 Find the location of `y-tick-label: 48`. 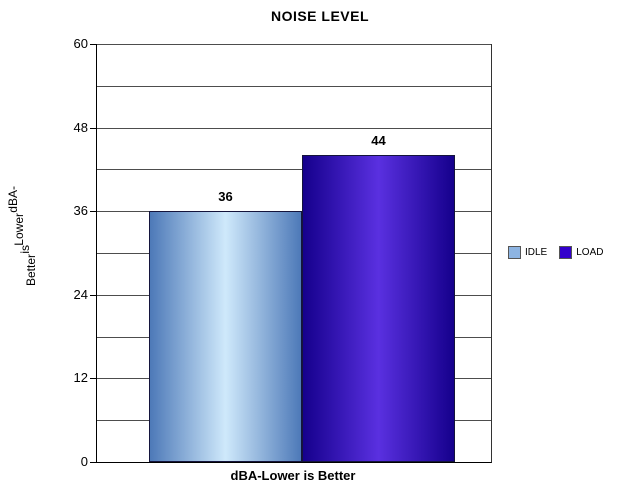

y-tick-label: 48 is located at coordinates (80, 127).